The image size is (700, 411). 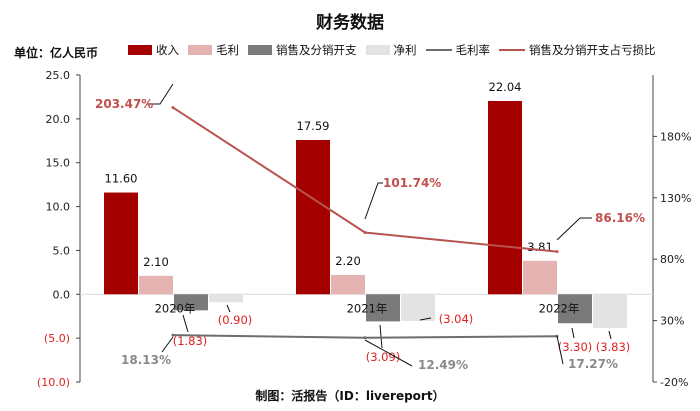 I want to click on net-profit-data-label: (0.90), so click(x=235, y=320).